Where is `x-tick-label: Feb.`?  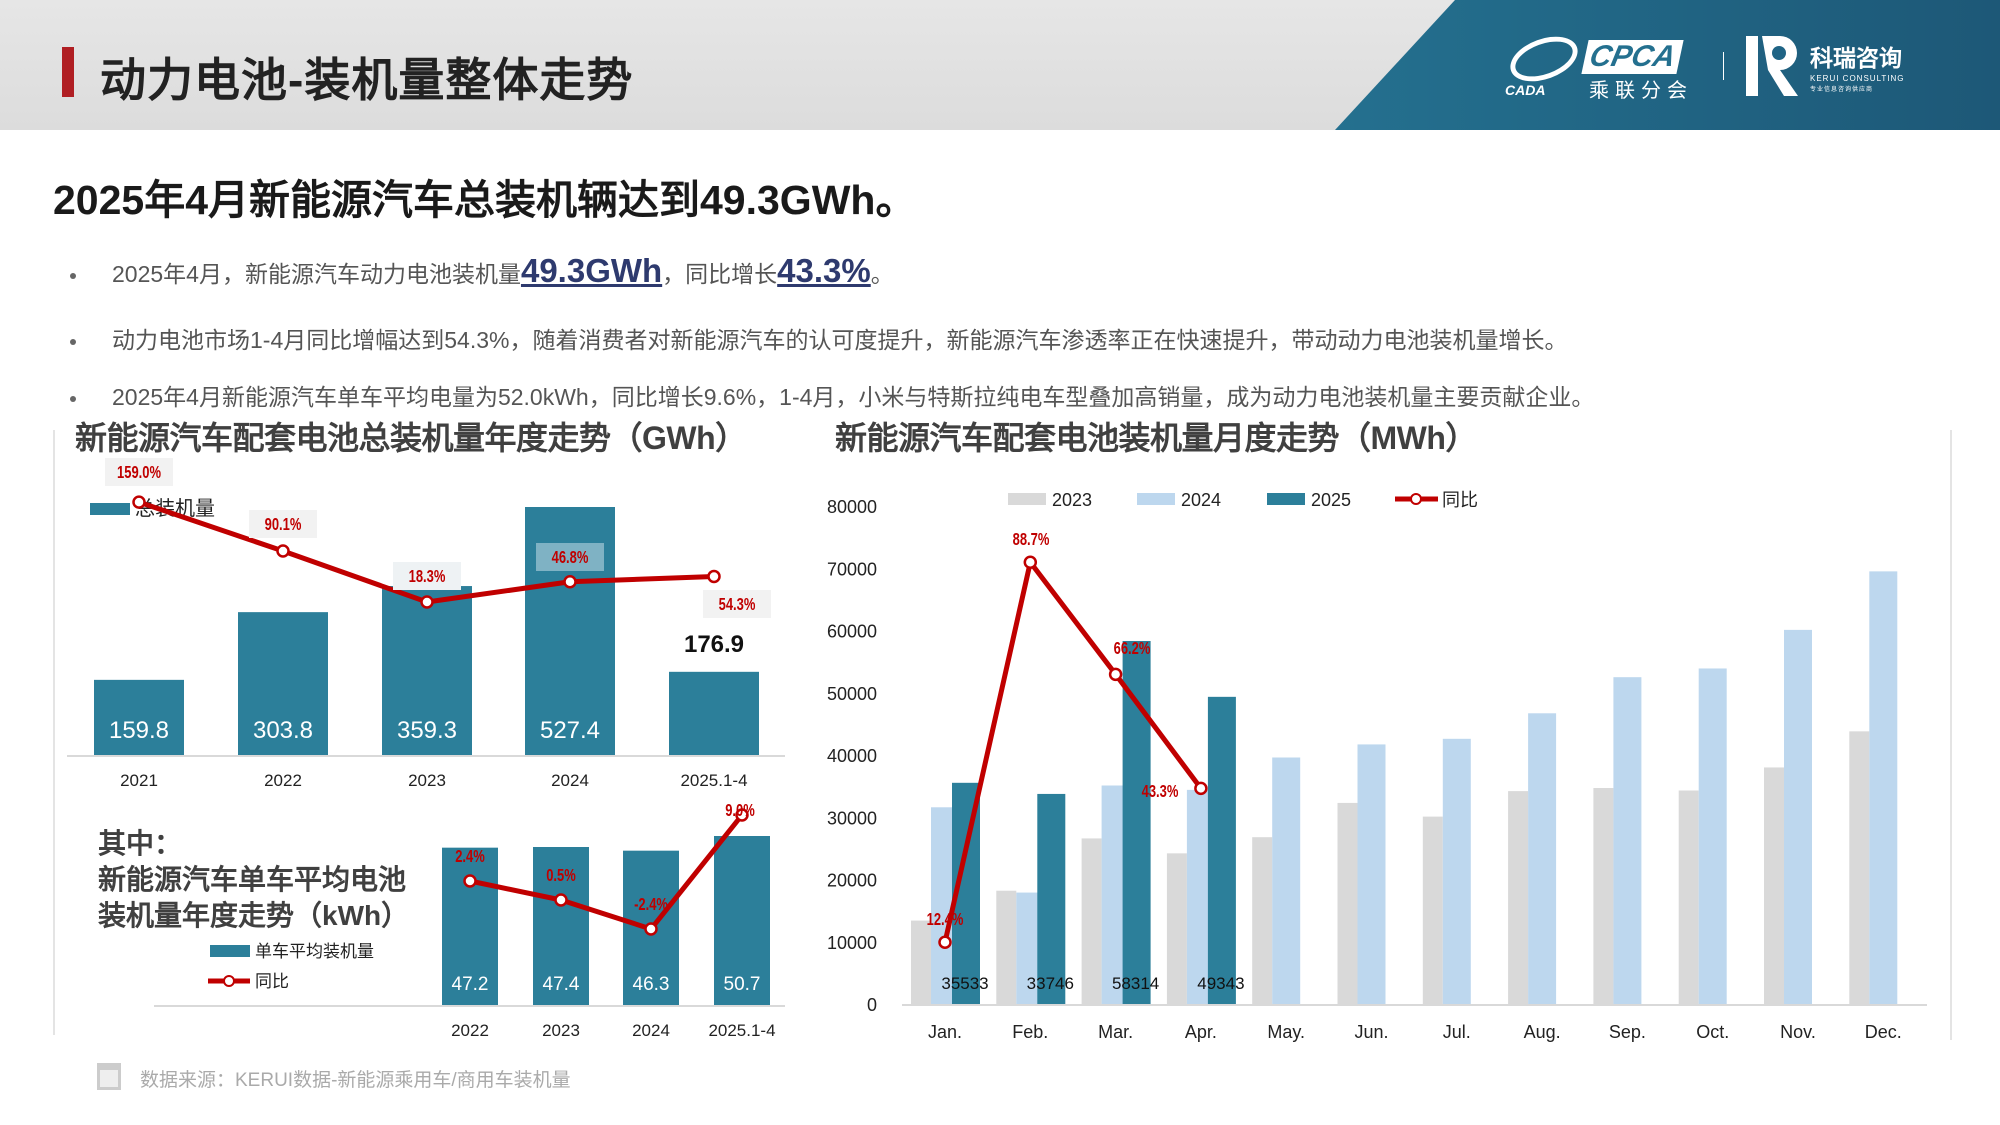 x-tick-label: Feb. is located at coordinates (1030, 1032).